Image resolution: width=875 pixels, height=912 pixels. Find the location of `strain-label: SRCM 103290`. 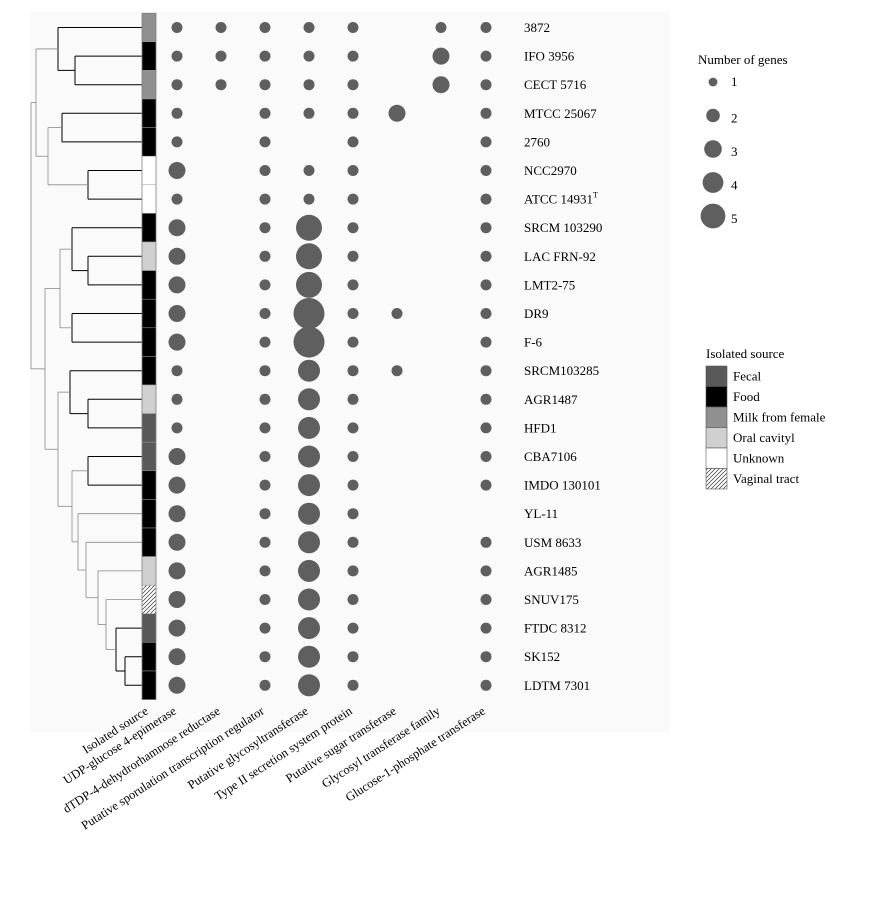

strain-label: SRCM 103290 is located at coordinates (563, 227).